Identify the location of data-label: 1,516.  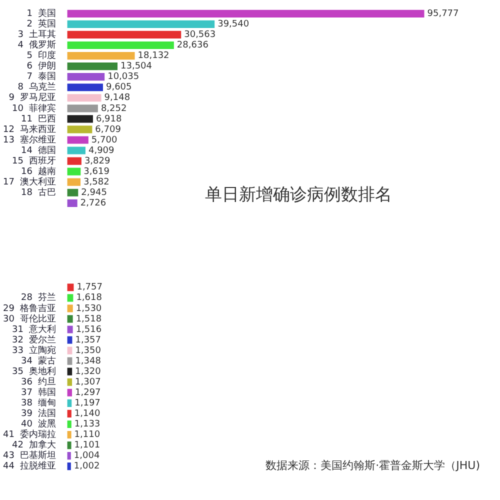
(89, 329).